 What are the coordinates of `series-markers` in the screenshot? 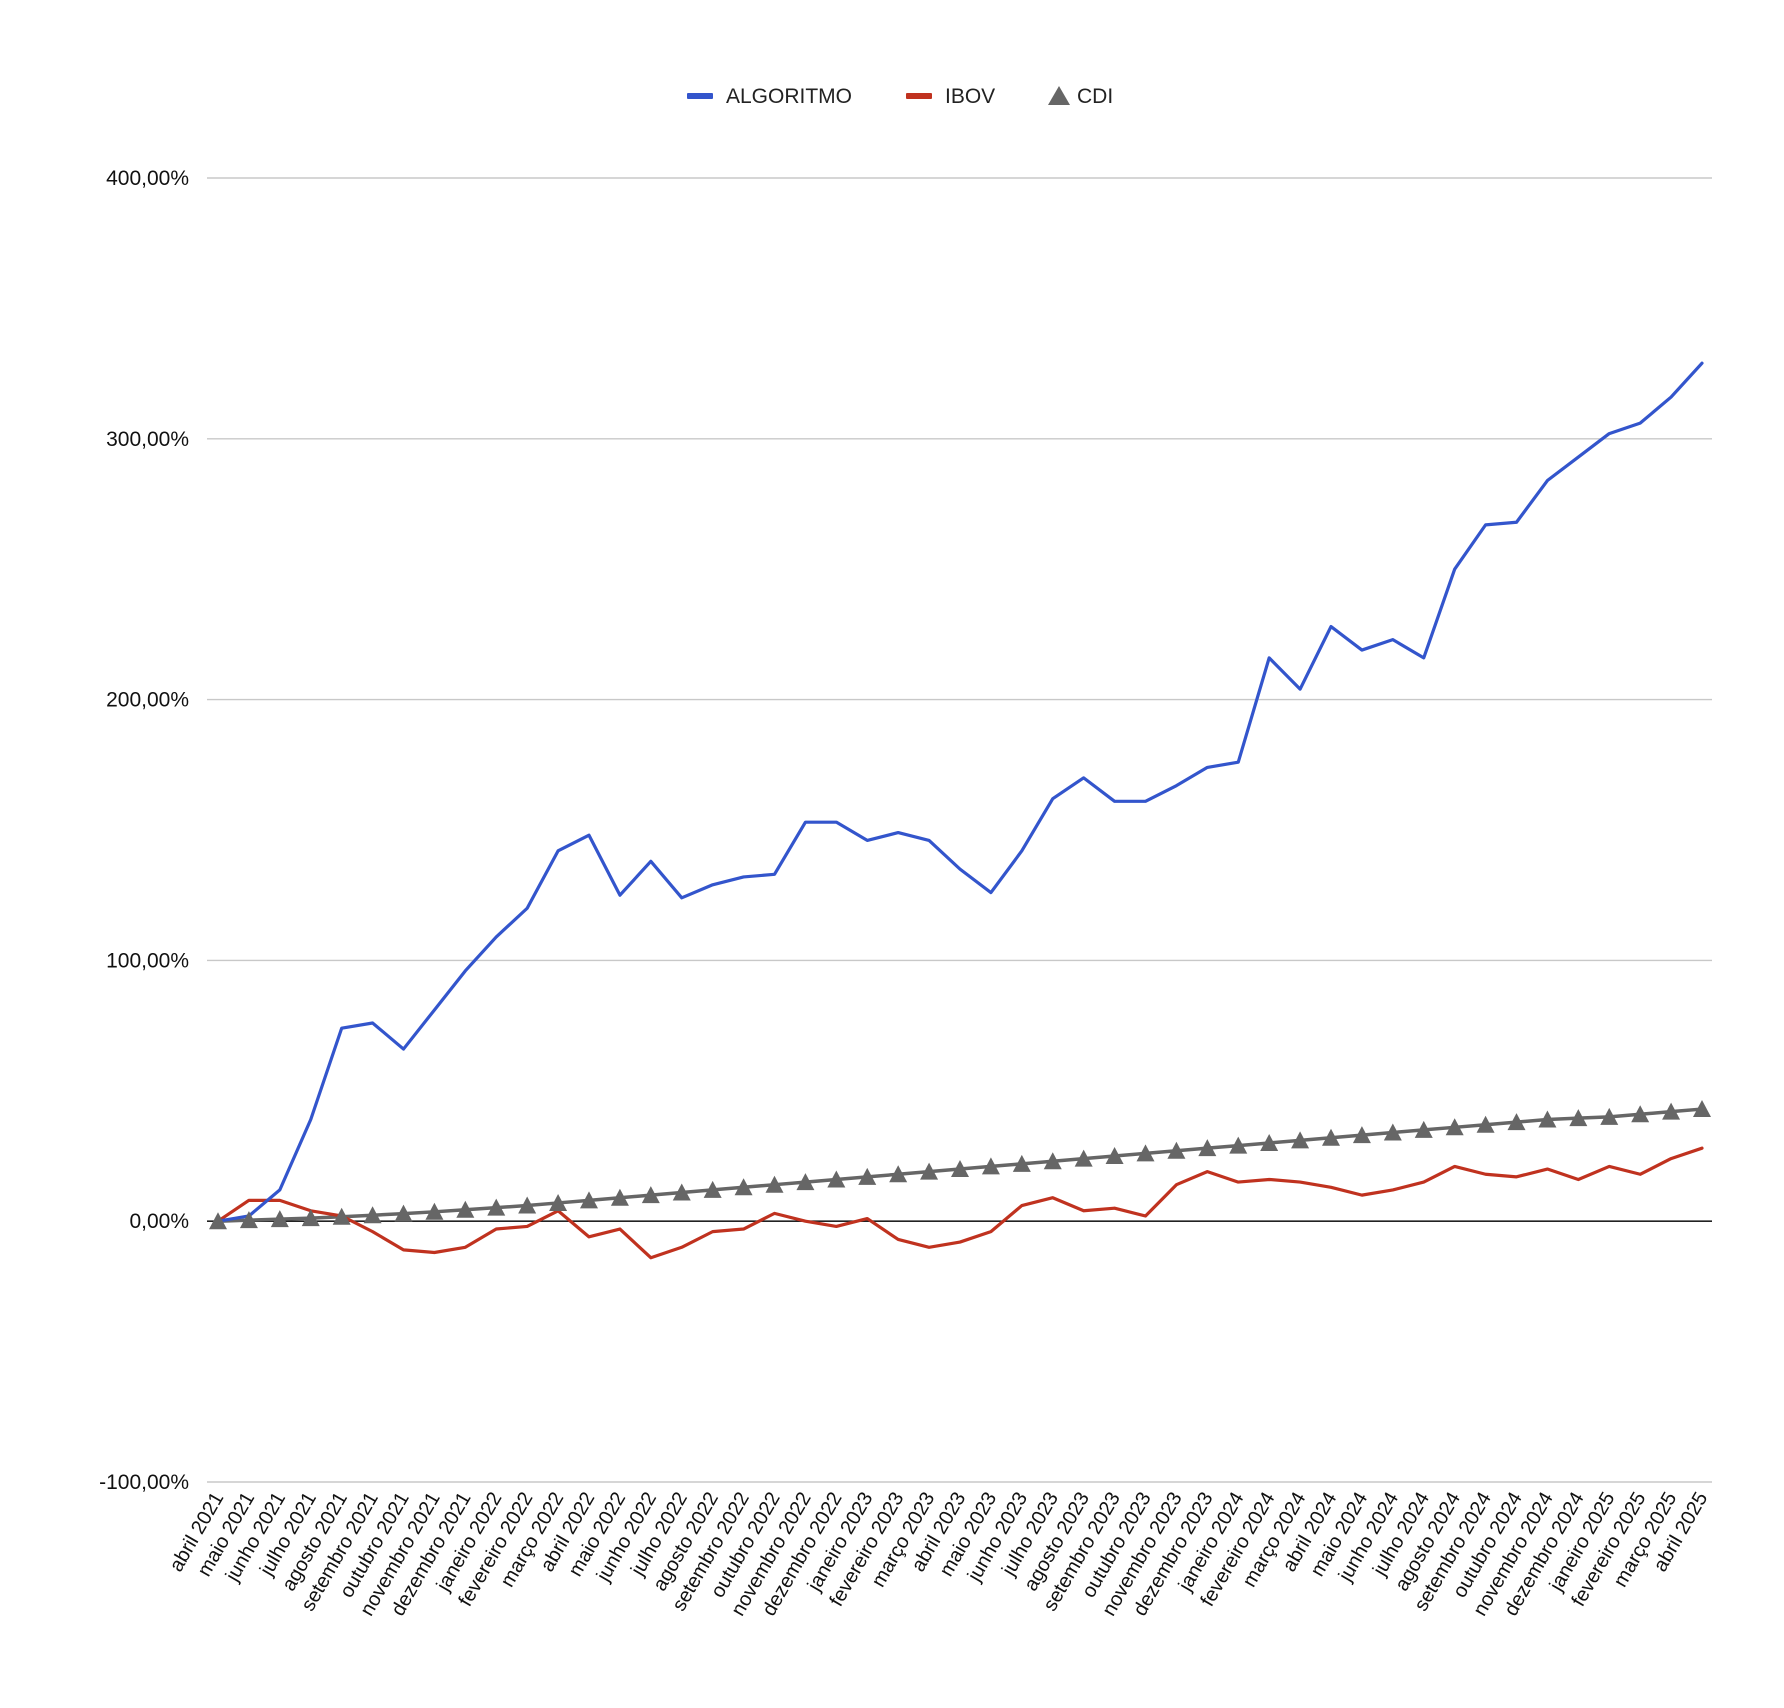 It's located at (960, 1165).